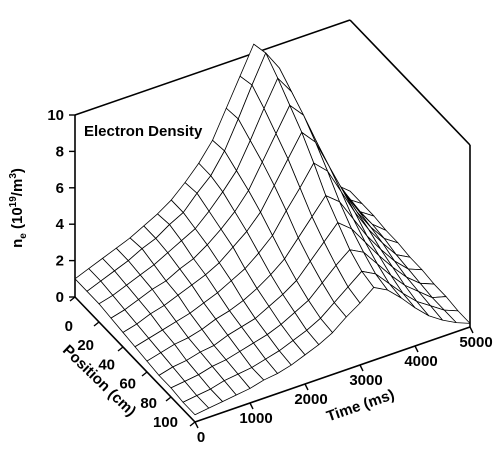 Image resolution: width=504 pixels, height=454 pixels. I want to click on x-tick-label: 4000, so click(420, 361).